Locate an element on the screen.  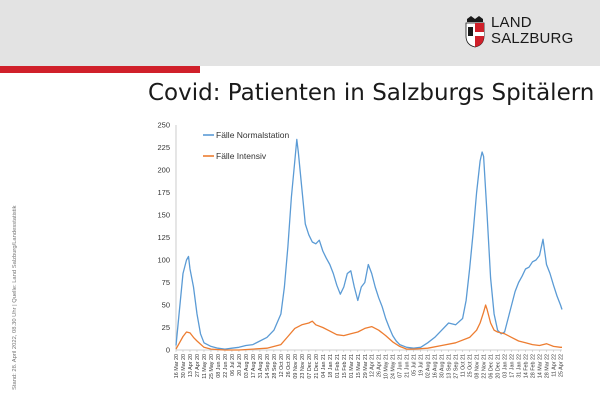
x-tick-label: 16 Aug 21 is located at coordinates (436, 366).